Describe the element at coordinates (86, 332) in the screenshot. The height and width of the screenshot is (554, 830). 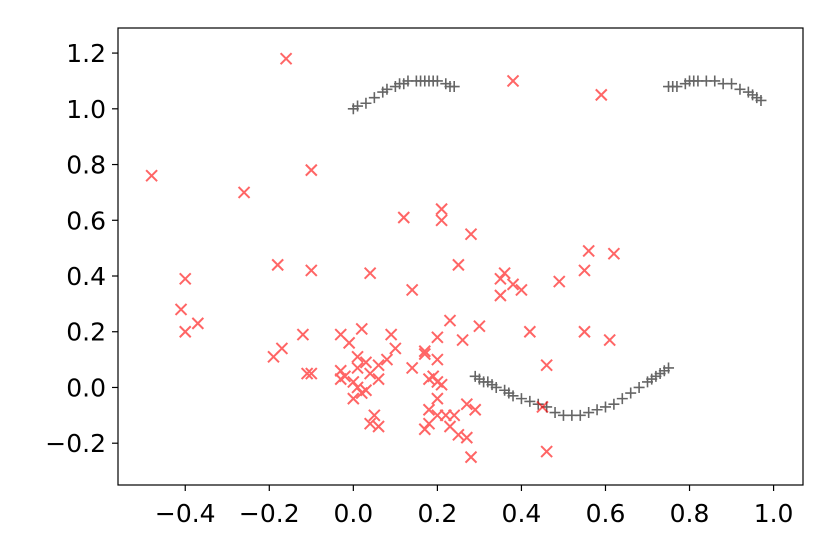
I see `y-tick-label: 0.2` at that location.